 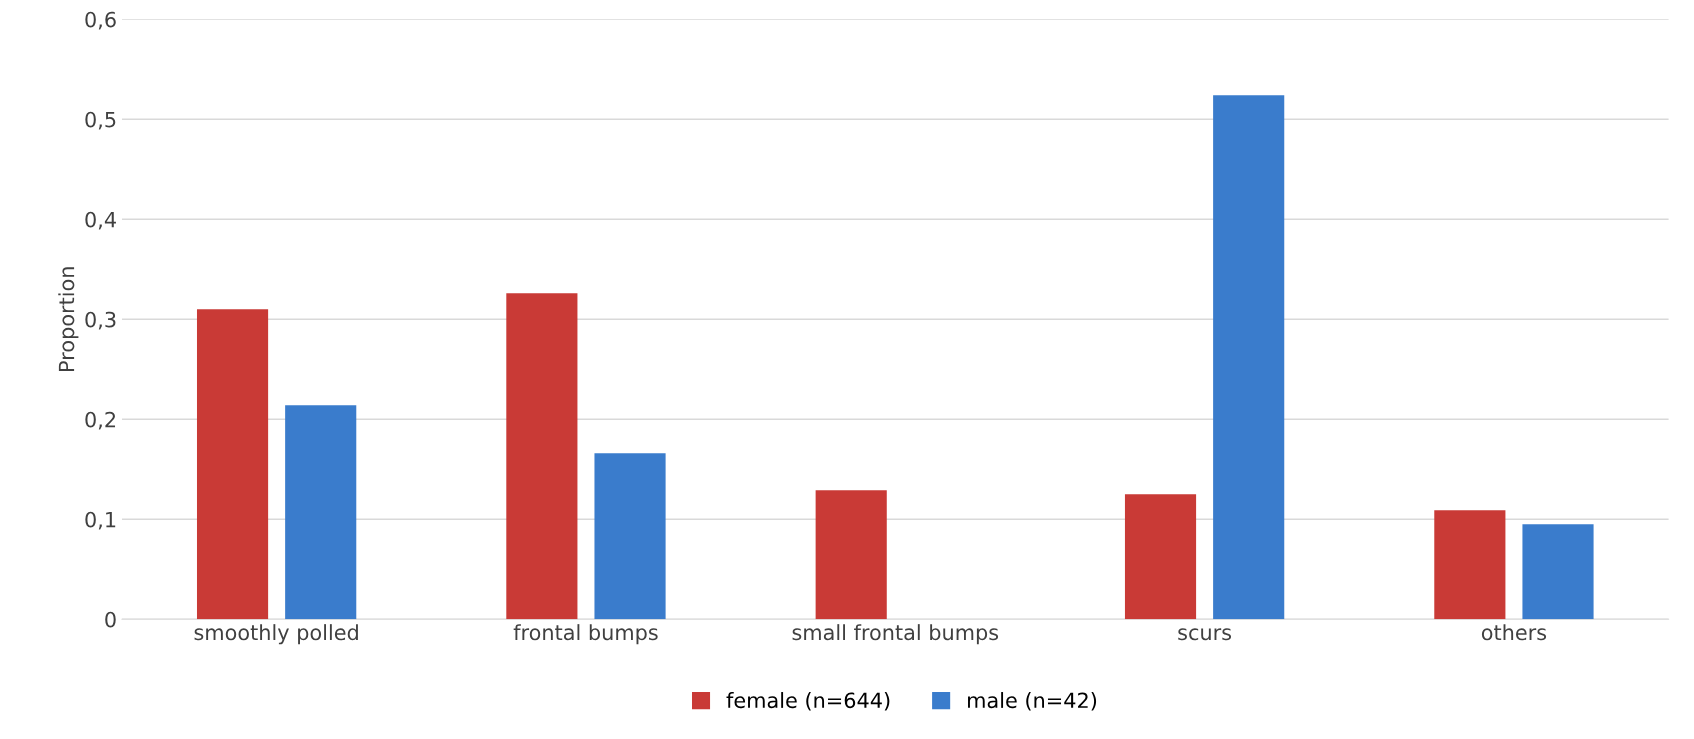 I want to click on y-tick-label: 0, so click(x=110, y=619).